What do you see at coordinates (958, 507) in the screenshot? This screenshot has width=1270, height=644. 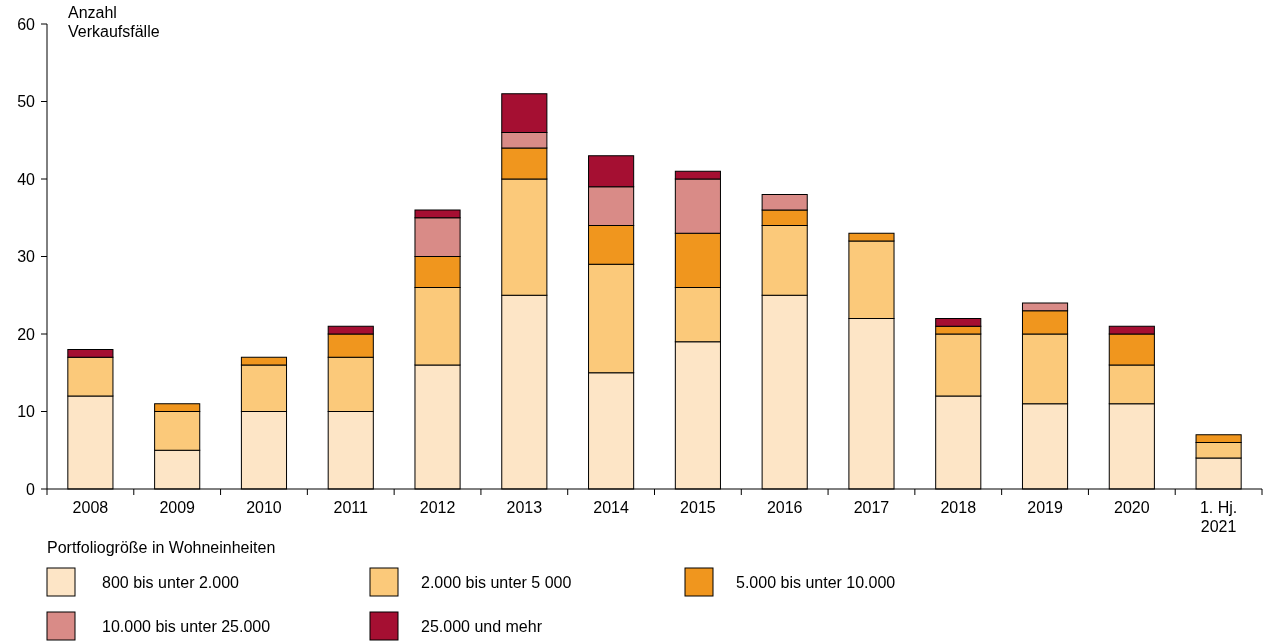 I see `x-tick-label: 2018` at bounding box center [958, 507].